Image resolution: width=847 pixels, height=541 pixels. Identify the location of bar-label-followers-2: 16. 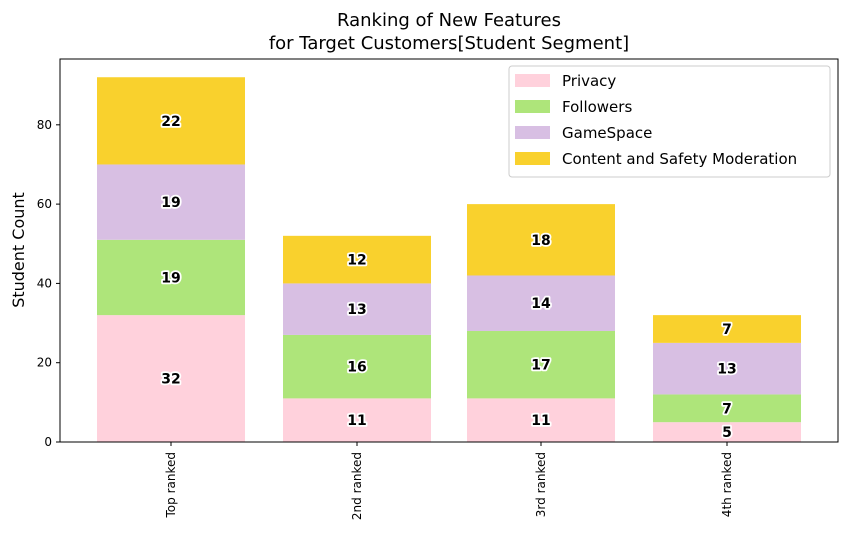
(356, 368).